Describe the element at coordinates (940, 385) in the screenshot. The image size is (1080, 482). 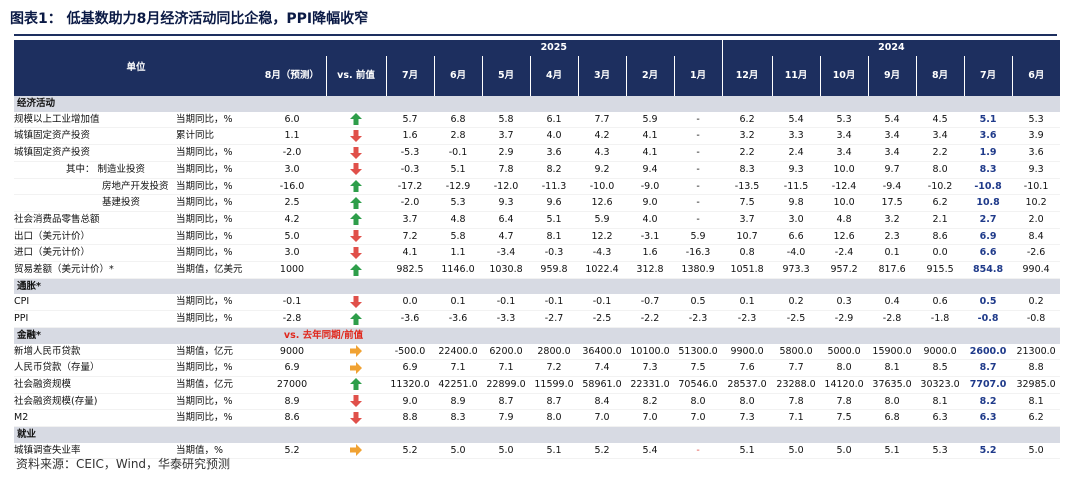
I see `data-cell: 30323.0` at that location.